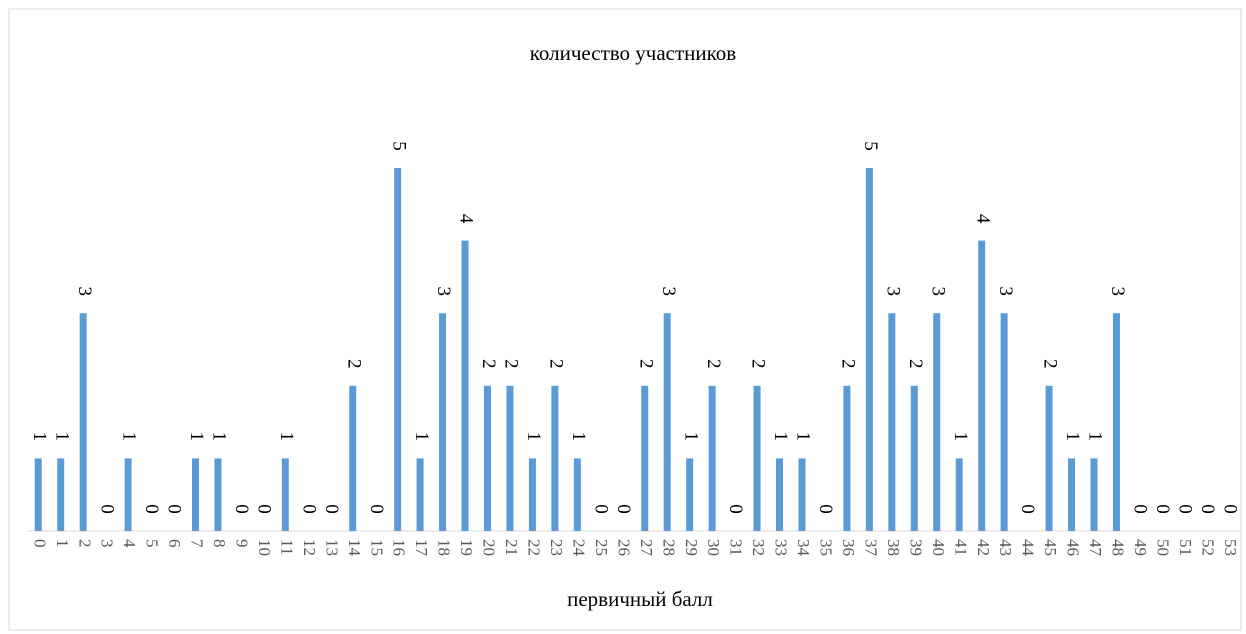 The width and height of the screenshot is (1246, 634). Describe the element at coordinates (39, 543) in the screenshot. I see `x-tick-label: 0` at that location.